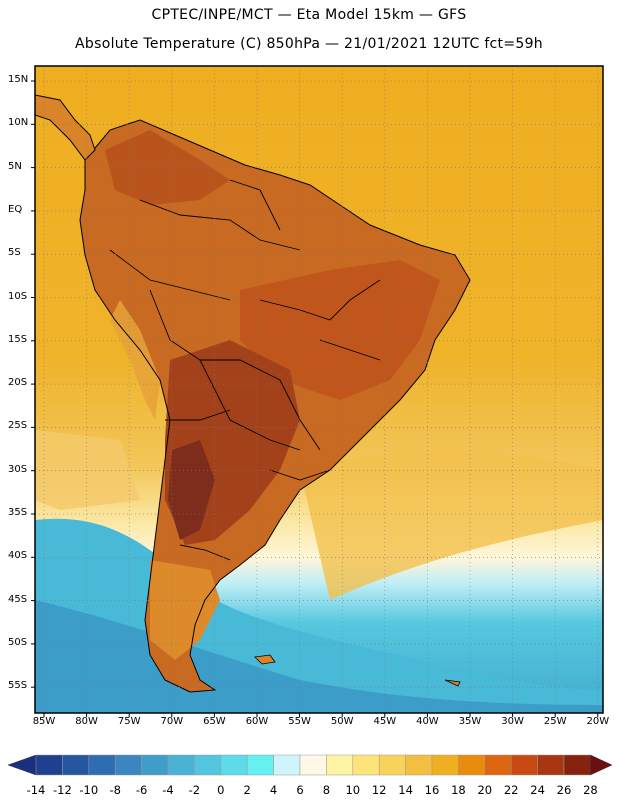  What do you see at coordinates (221, 790) in the screenshot?
I see `colorbar-label: 0` at bounding box center [221, 790].